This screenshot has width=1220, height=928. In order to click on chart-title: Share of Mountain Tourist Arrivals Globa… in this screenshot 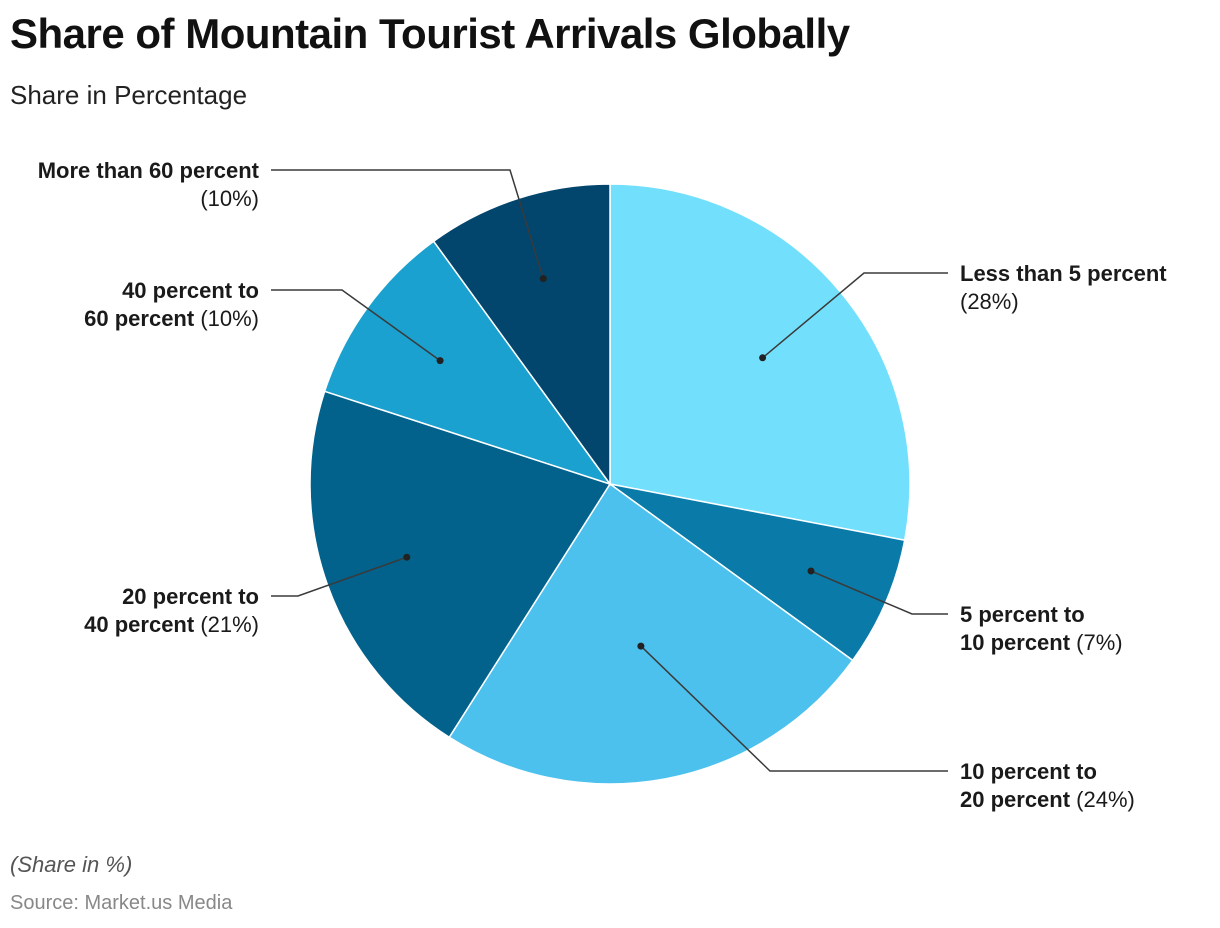, I will do `click(430, 33)`.